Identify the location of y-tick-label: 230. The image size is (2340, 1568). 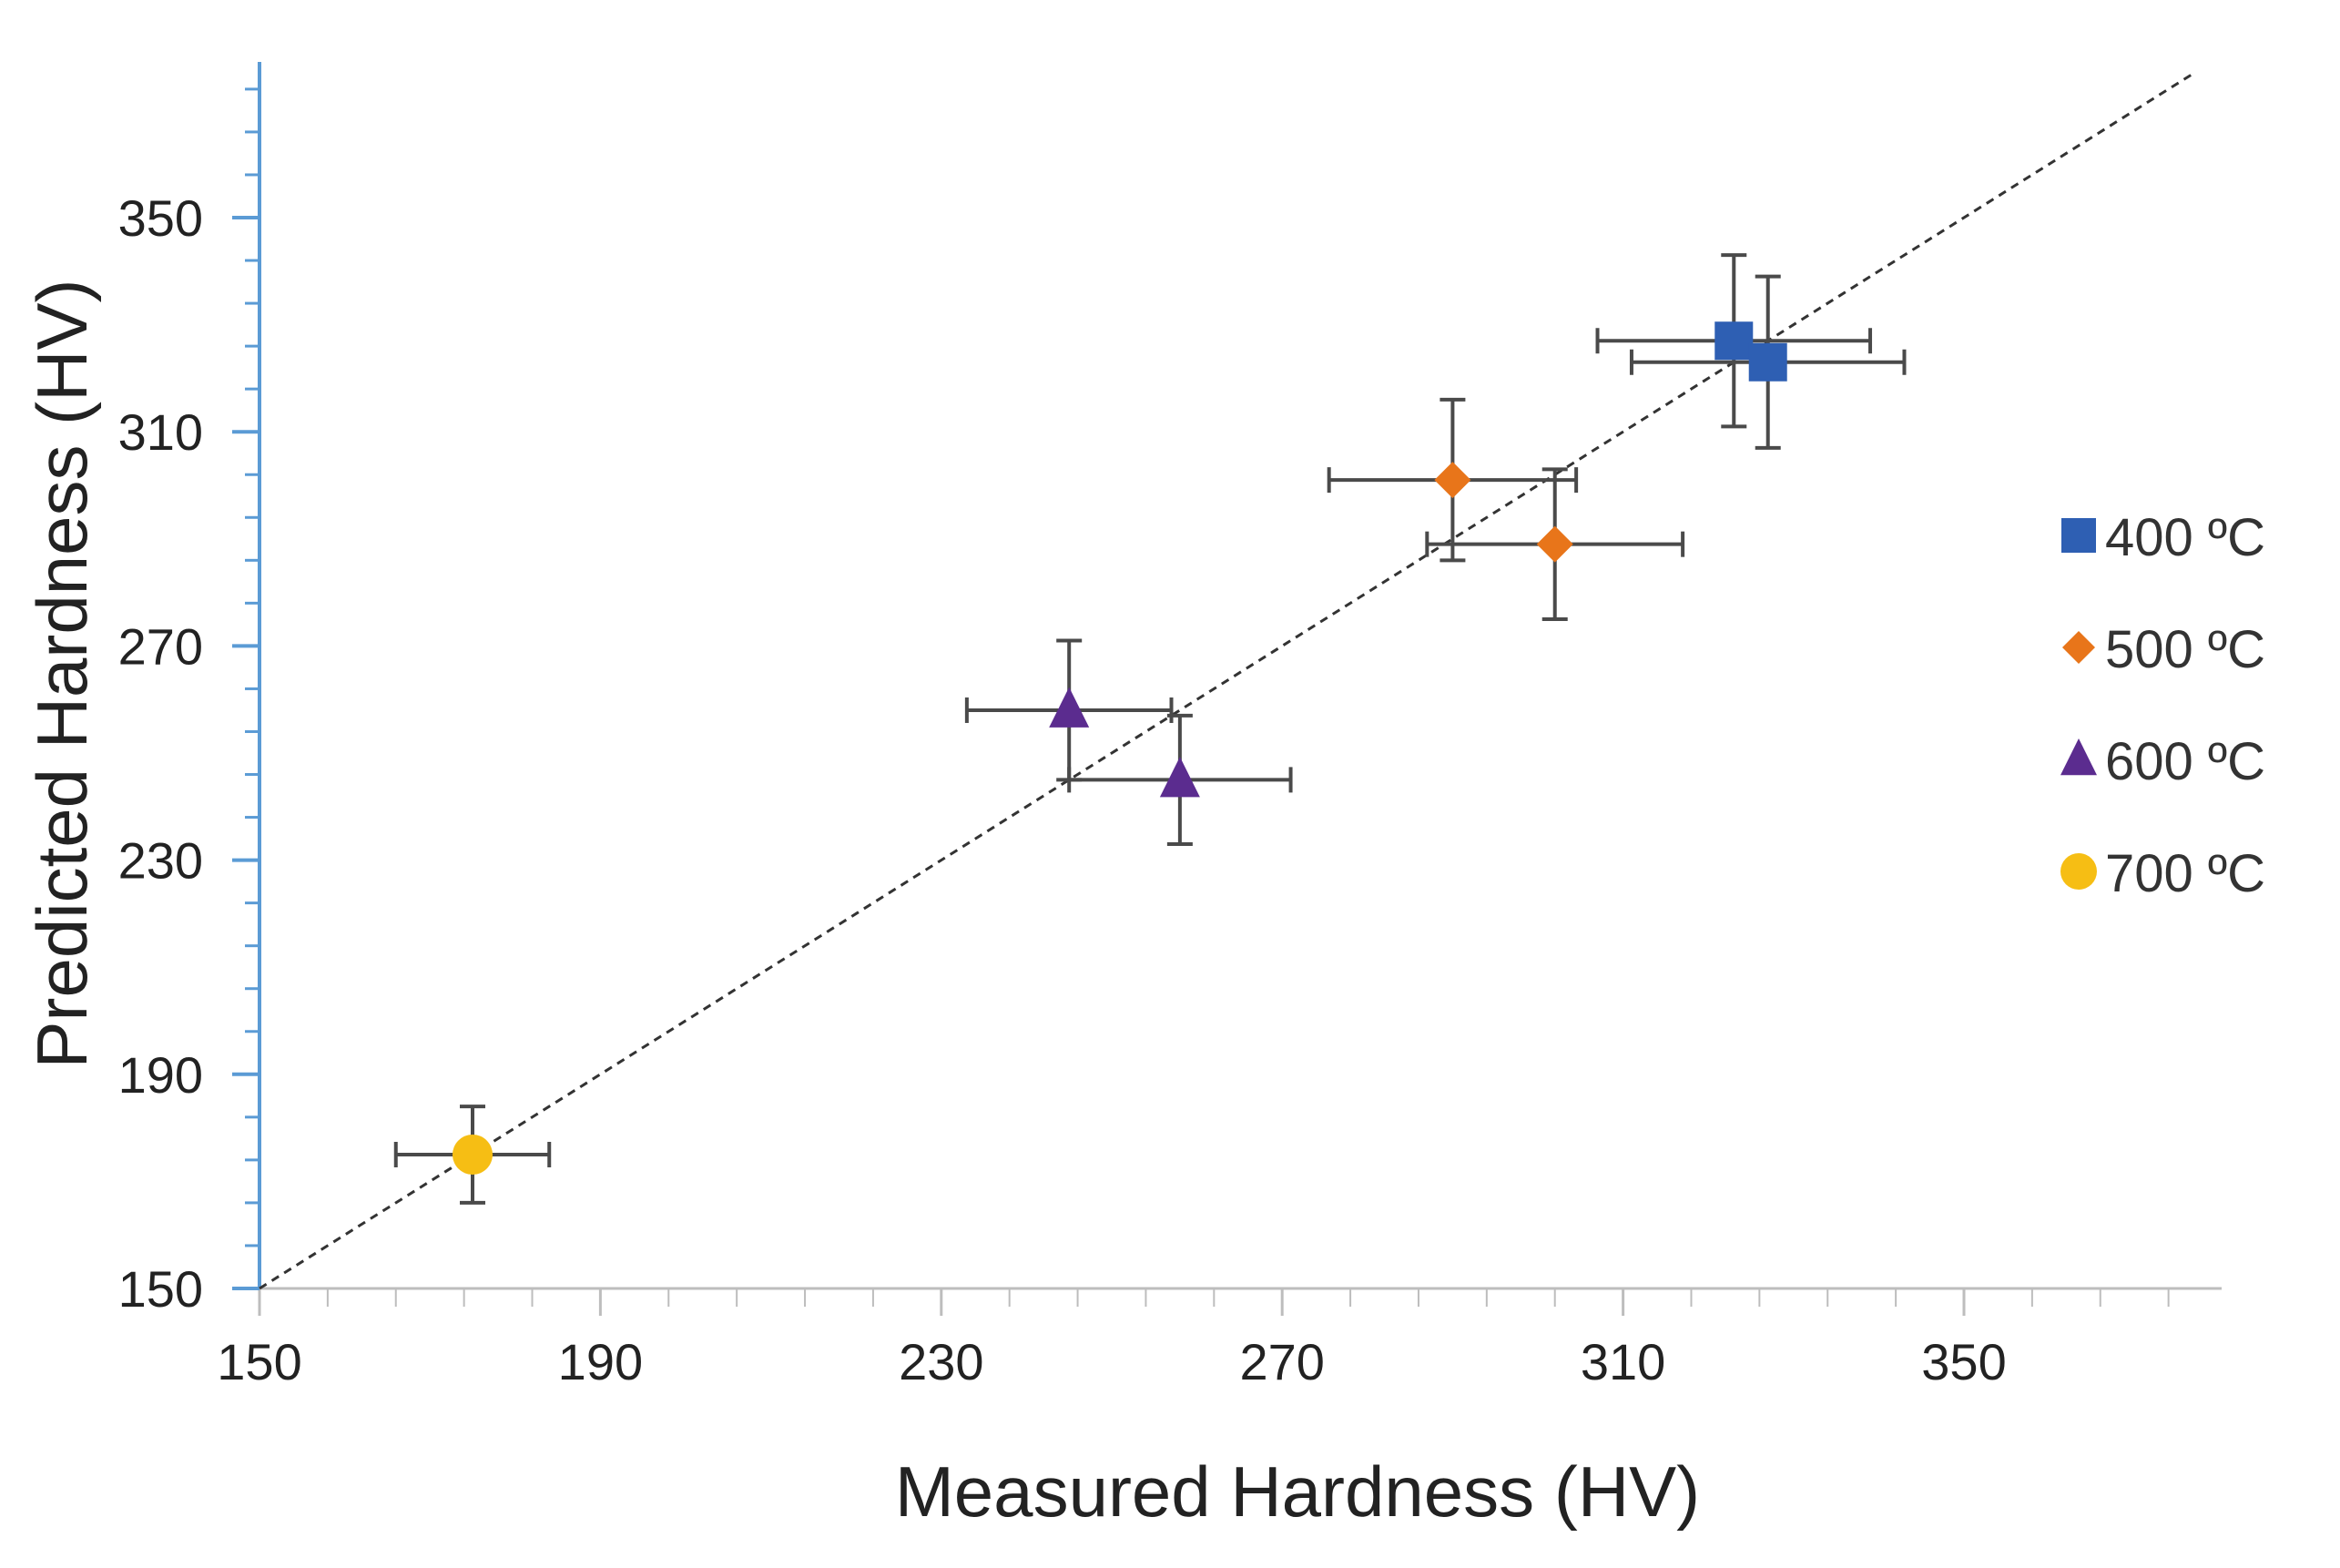
(161, 861).